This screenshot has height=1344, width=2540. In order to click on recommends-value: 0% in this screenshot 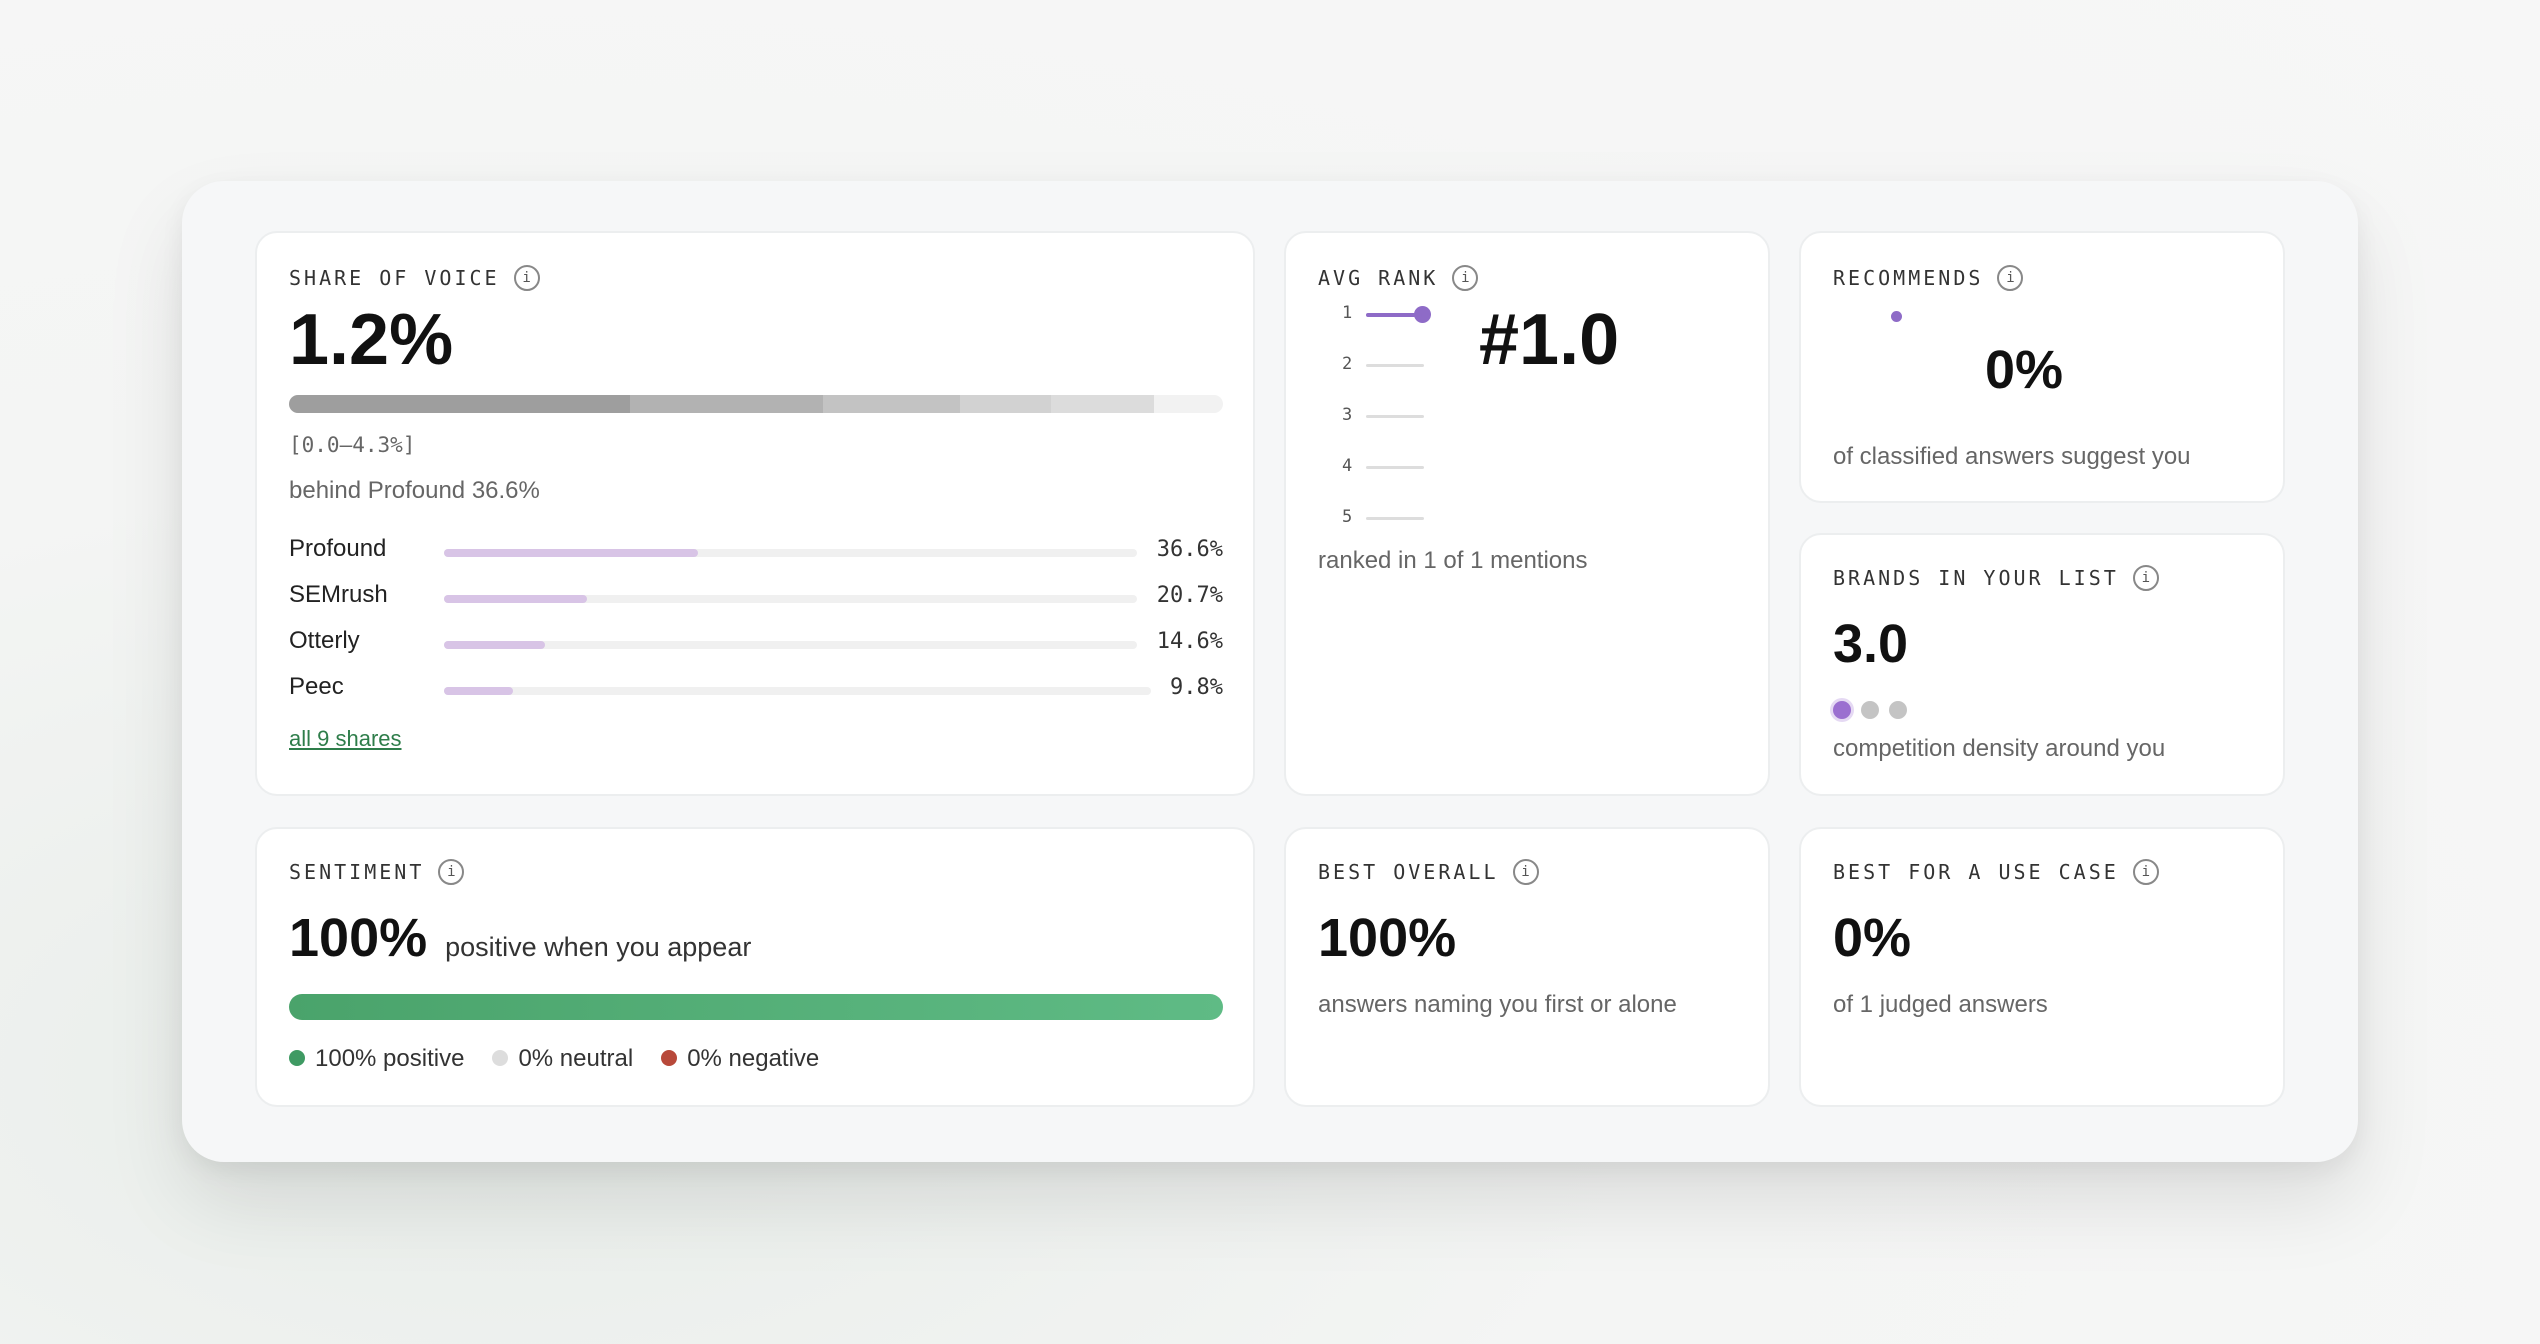, I will do `click(2024, 370)`.